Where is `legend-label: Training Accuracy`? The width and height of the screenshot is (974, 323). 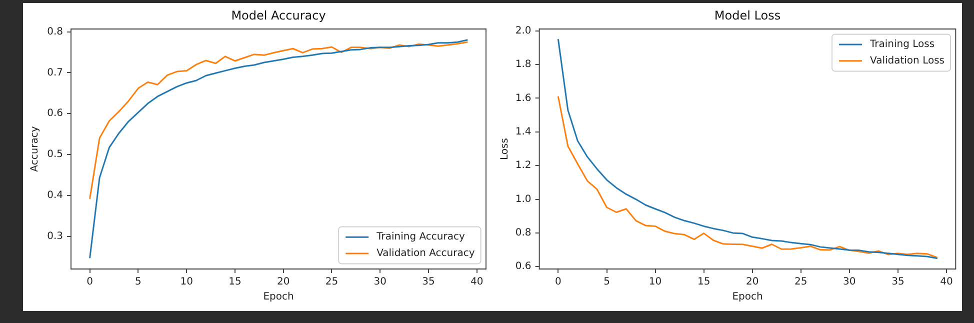 legend-label: Training Accuracy is located at coordinates (420, 237).